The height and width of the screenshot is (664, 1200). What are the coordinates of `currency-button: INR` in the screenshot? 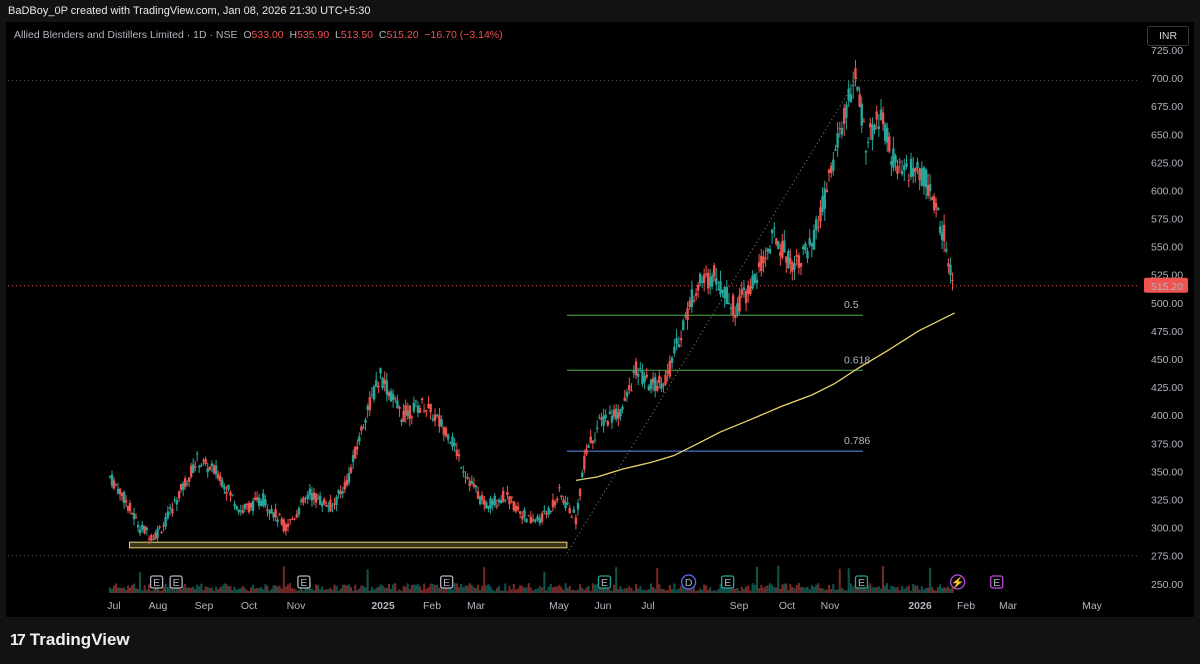 It's located at (1168, 36).